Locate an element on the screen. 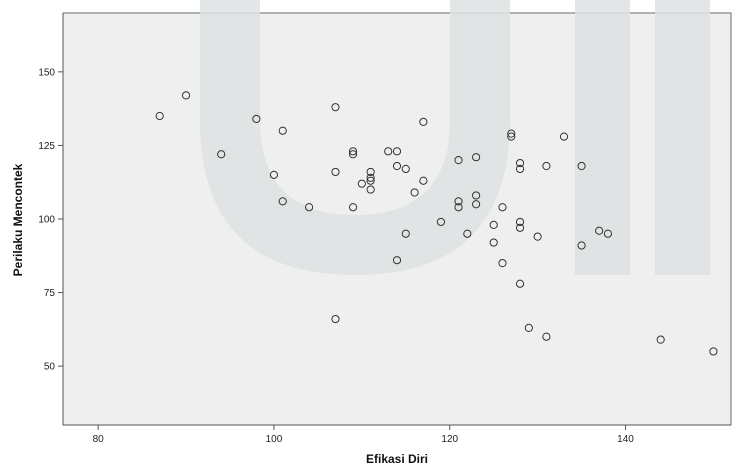 This screenshot has width=738, height=470. x-tick-label: 120 is located at coordinates (449, 439).